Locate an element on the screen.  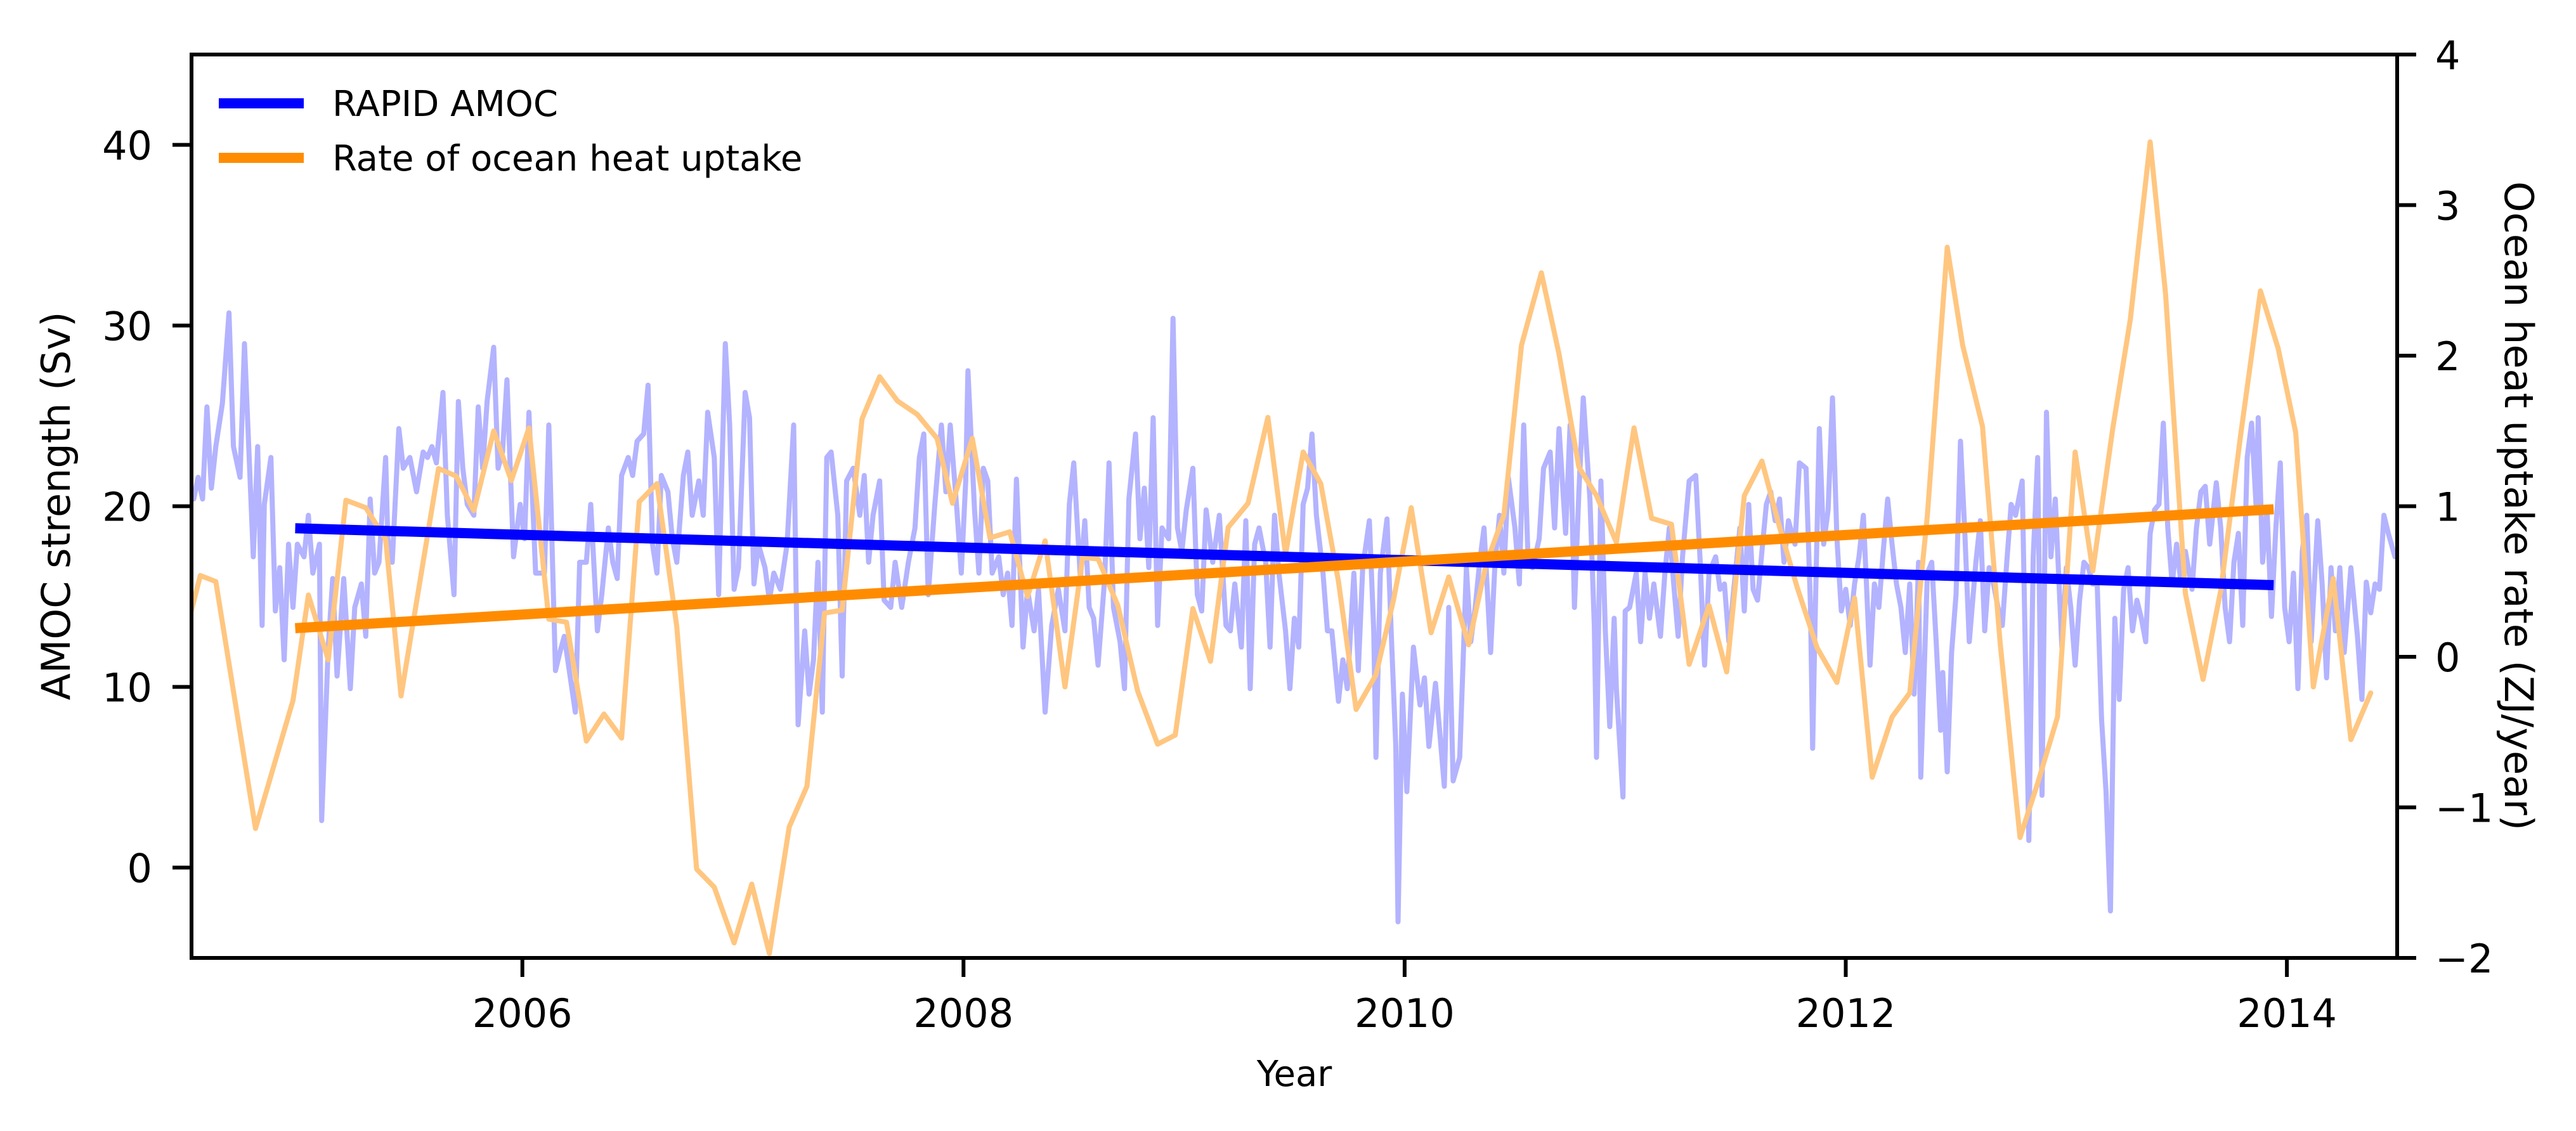
legend-entry-rapid-amoc: RAPID AMOC is located at coordinates (388, 104).